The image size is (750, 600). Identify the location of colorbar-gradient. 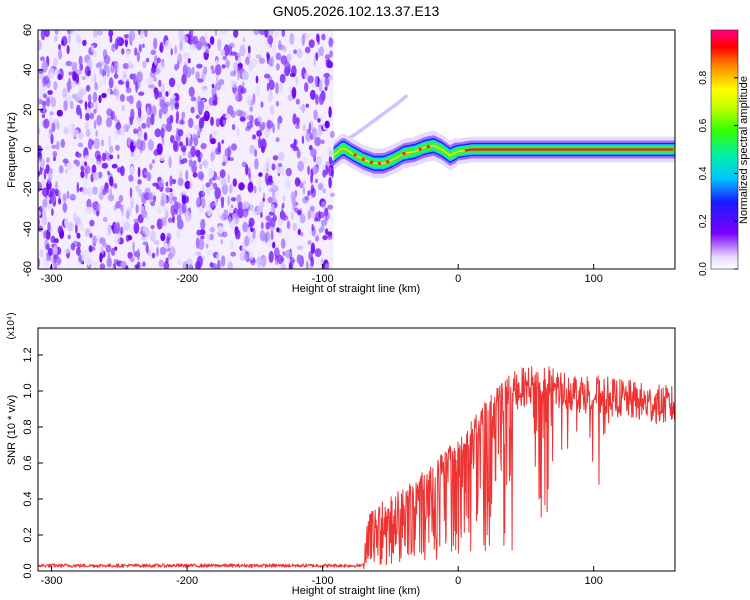
(724, 149).